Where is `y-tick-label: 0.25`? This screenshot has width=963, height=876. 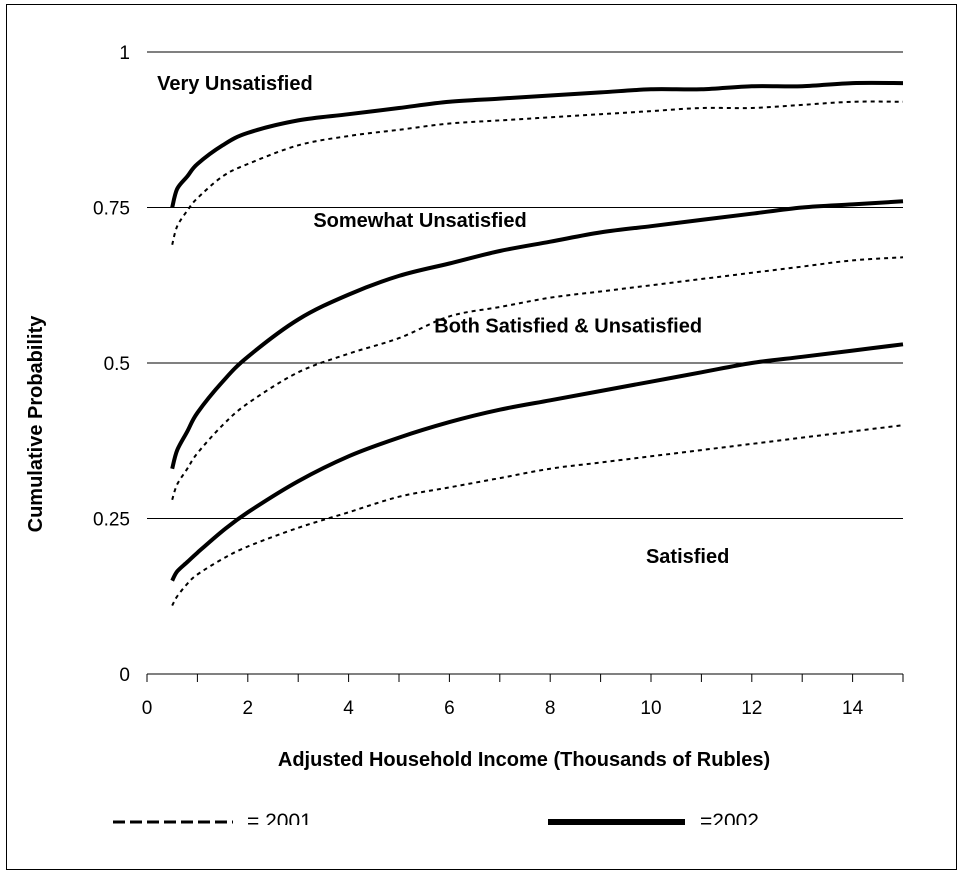
y-tick-label: 0.25 is located at coordinates (111, 520).